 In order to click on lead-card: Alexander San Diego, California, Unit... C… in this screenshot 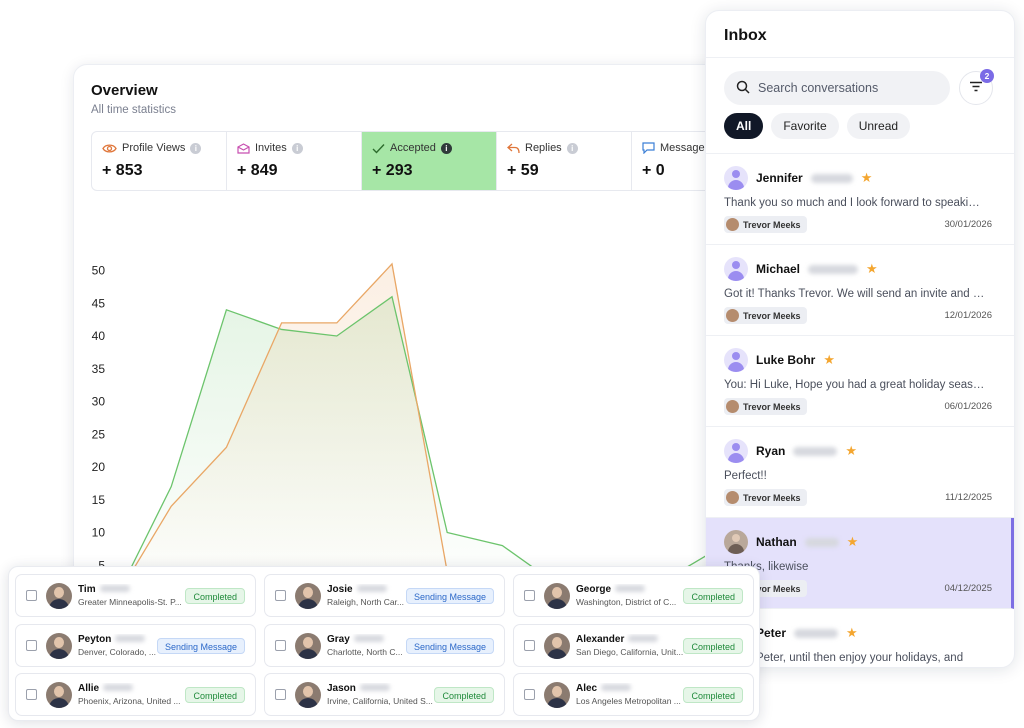, I will do `click(633, 645)`.